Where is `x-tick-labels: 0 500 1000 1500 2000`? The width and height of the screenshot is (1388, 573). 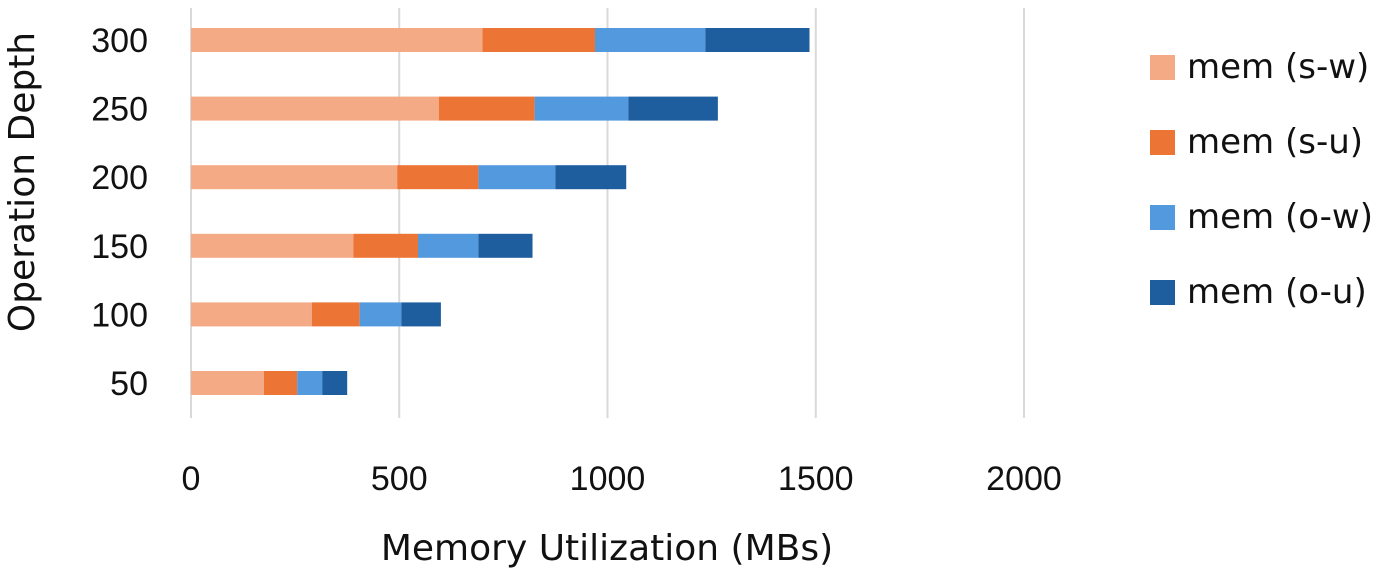
x-tick-labels: 0 500 1000 1500 2000 is located at coordinates (622, 479).